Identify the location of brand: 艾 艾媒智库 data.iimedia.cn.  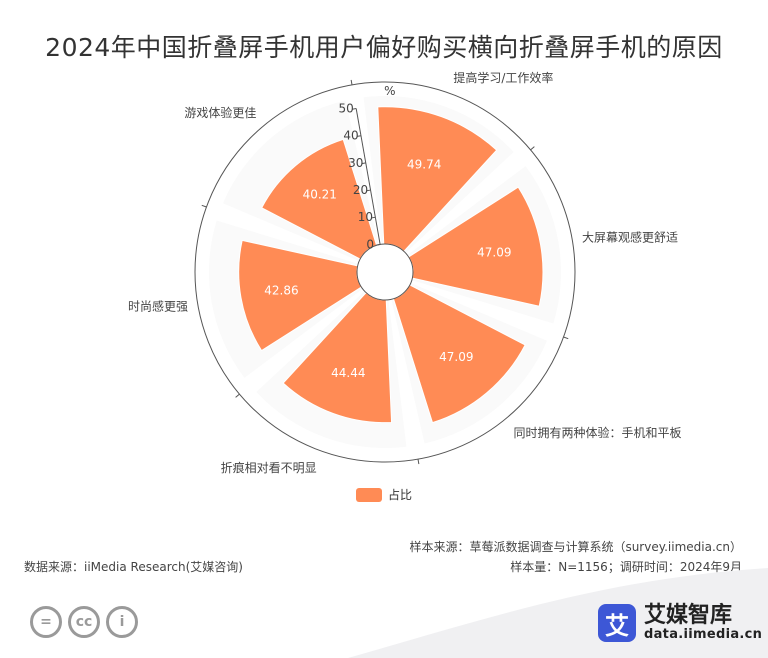
(680, 623).